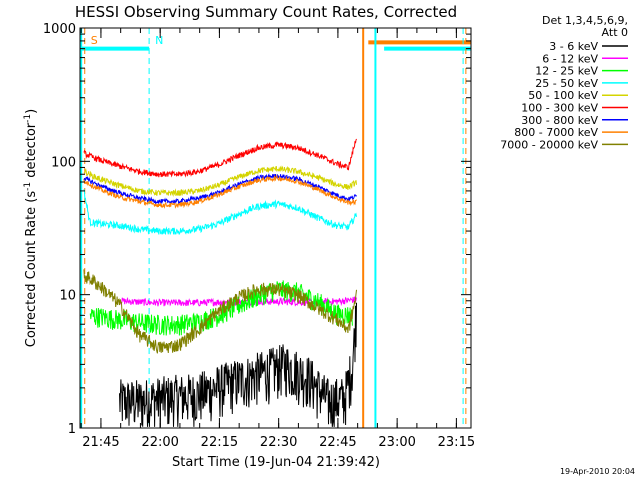  I want to click on x-tick-label: 22:30, so click(278, 442).